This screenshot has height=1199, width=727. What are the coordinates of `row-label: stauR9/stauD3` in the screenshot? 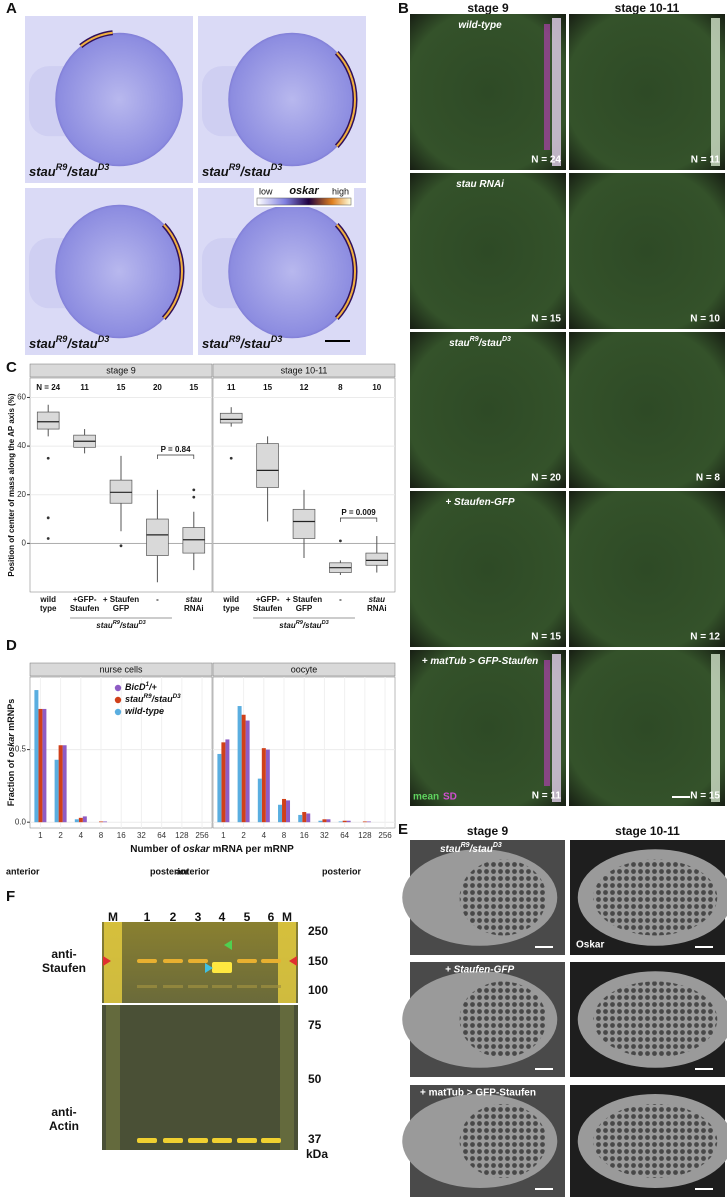 It's located at (480, 342).